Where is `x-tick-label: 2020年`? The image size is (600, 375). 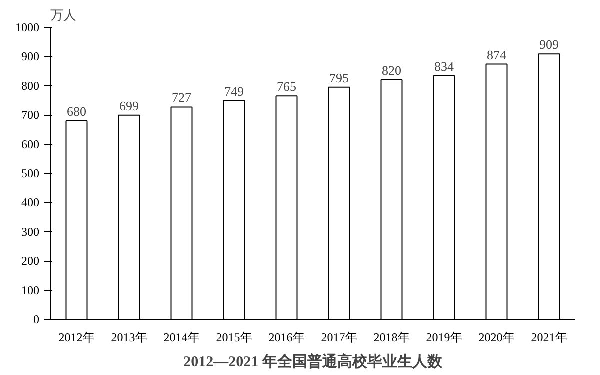 x-tick-label: 2020年 is located at coordinates (496, 337).